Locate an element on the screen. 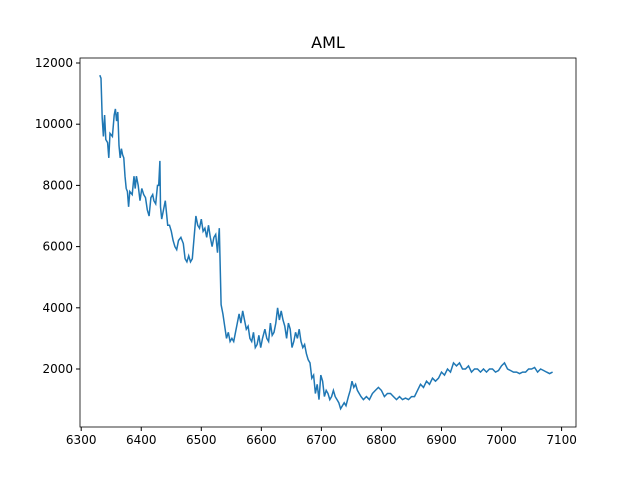 The width and height of the screenshot is (640, 484). y-tick-label: 12000 is located at coordinates (54, 63).